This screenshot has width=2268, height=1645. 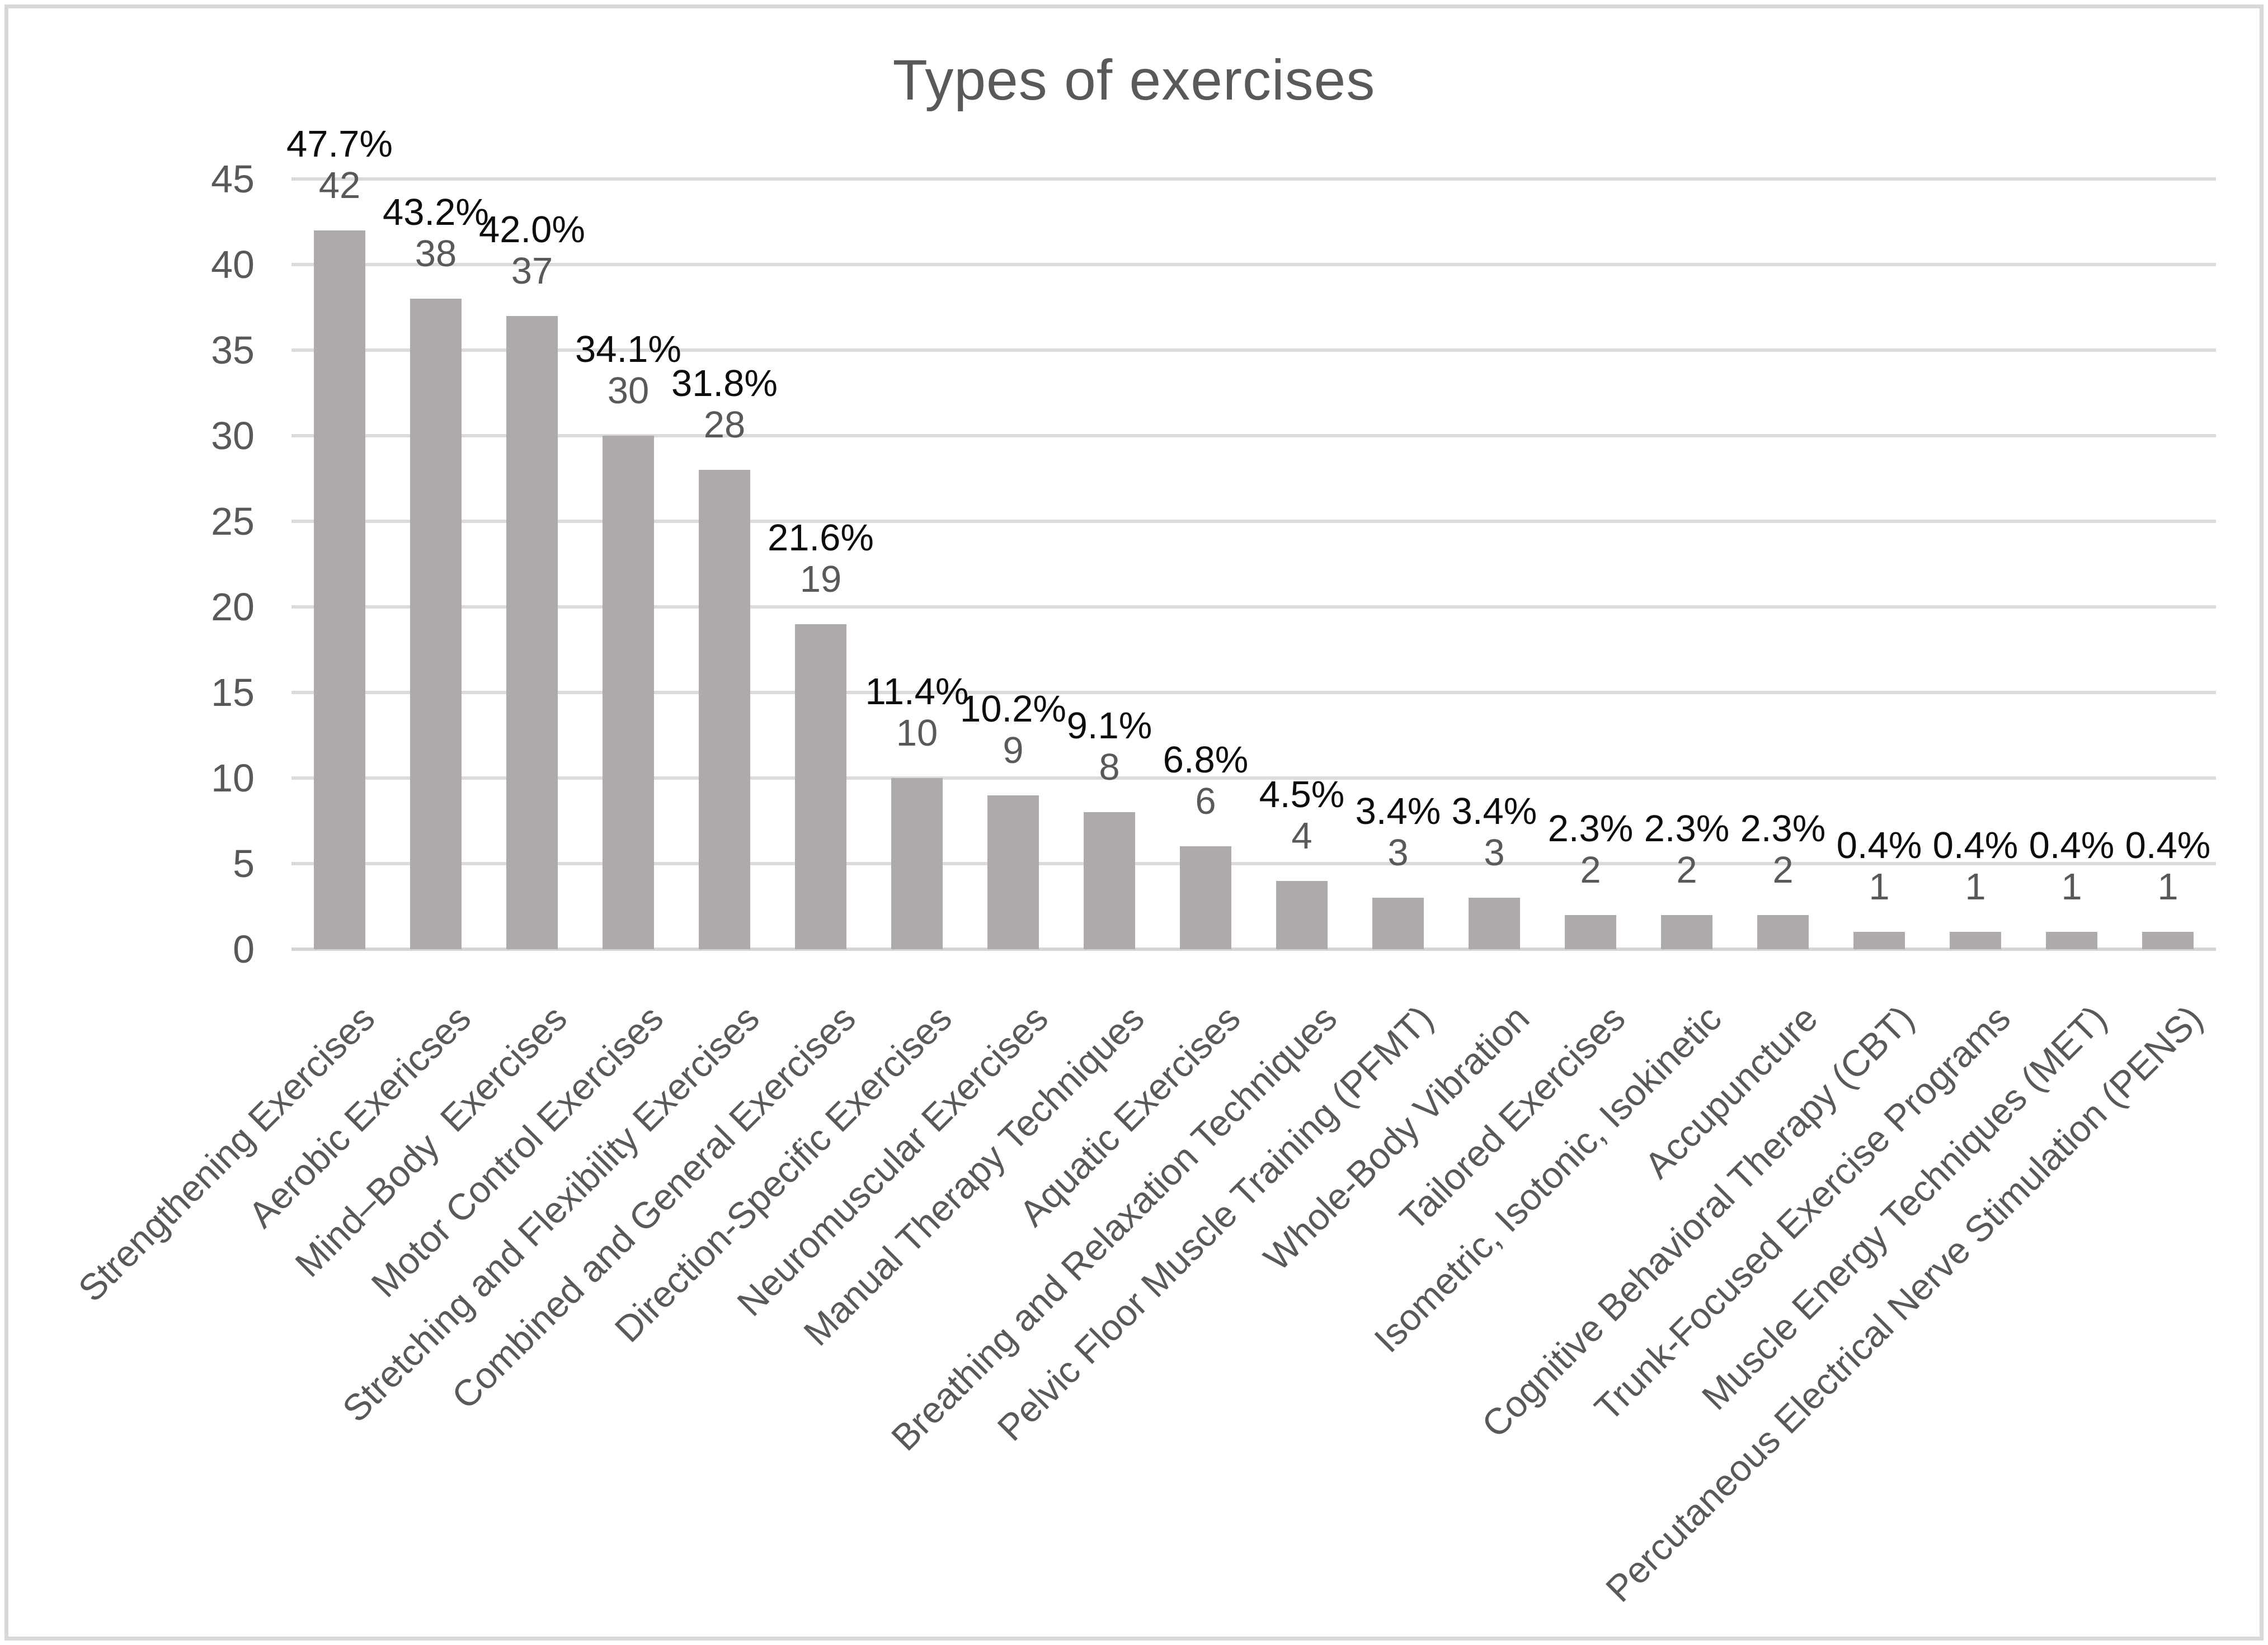 I want to click on bar-percent-label: 4.5%, so click(x=1302, y=794).